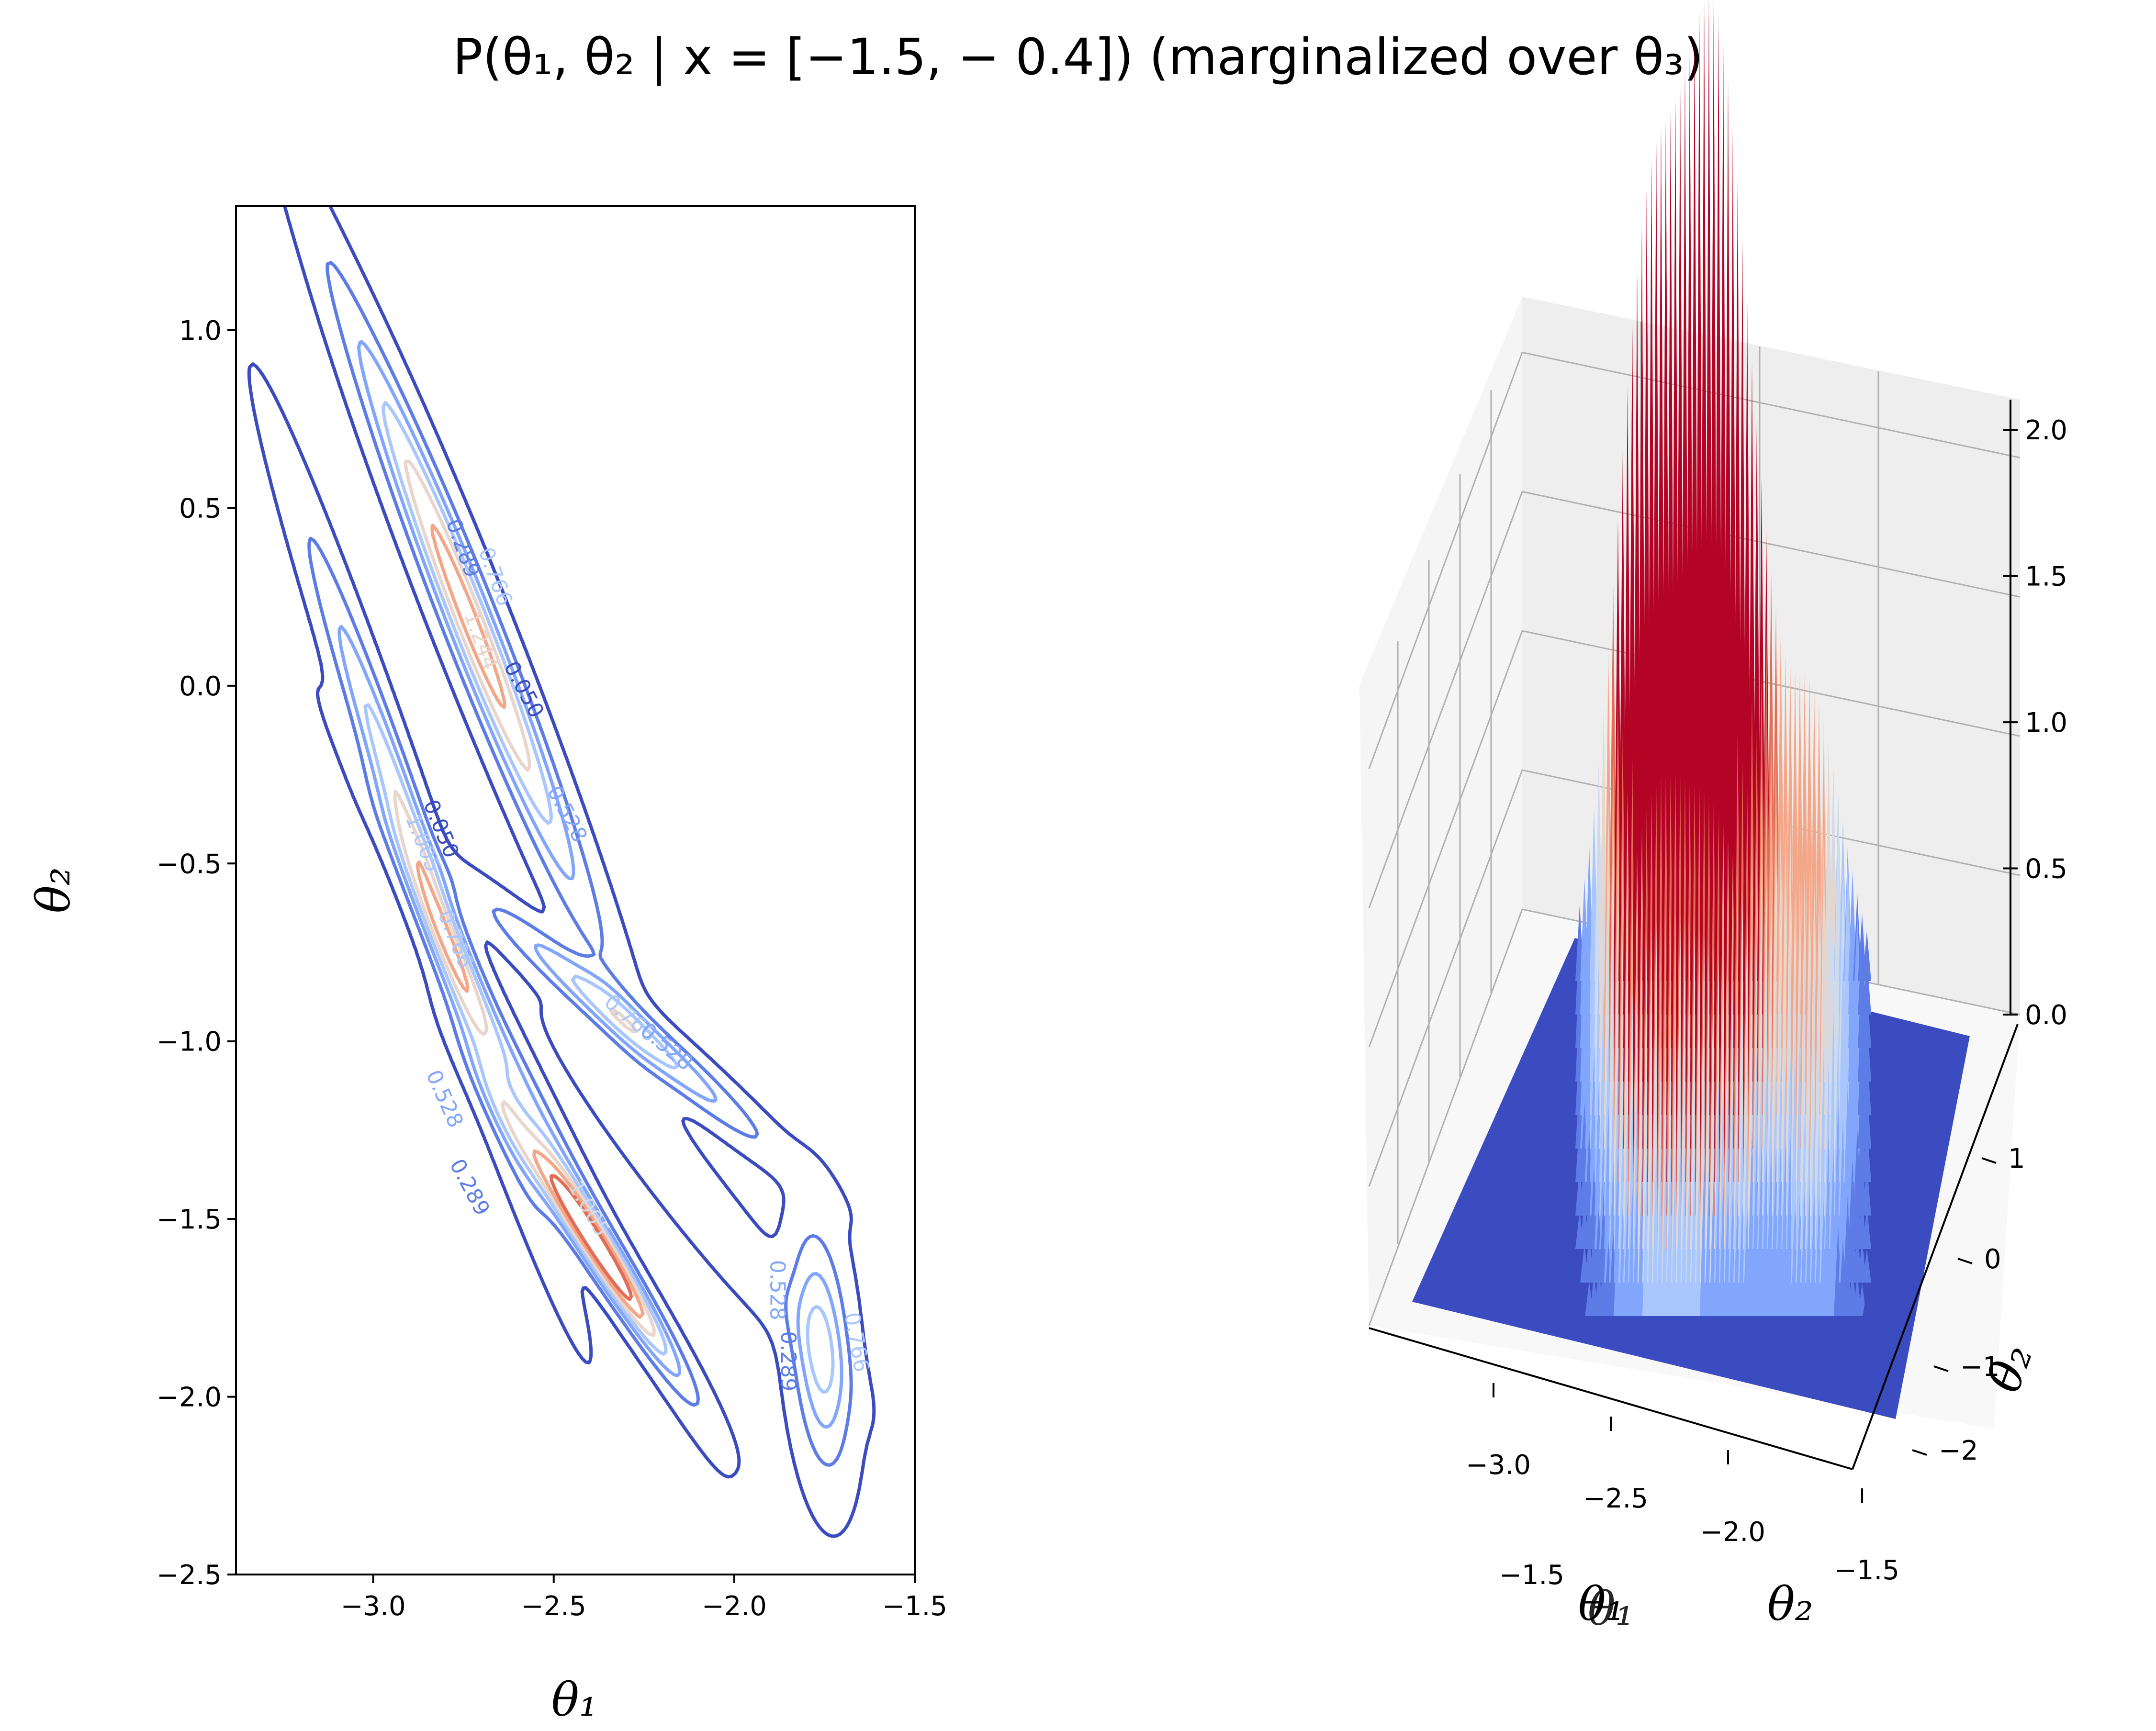  I want to click on x-tick-label: −1.5, so click(1867, 1570).